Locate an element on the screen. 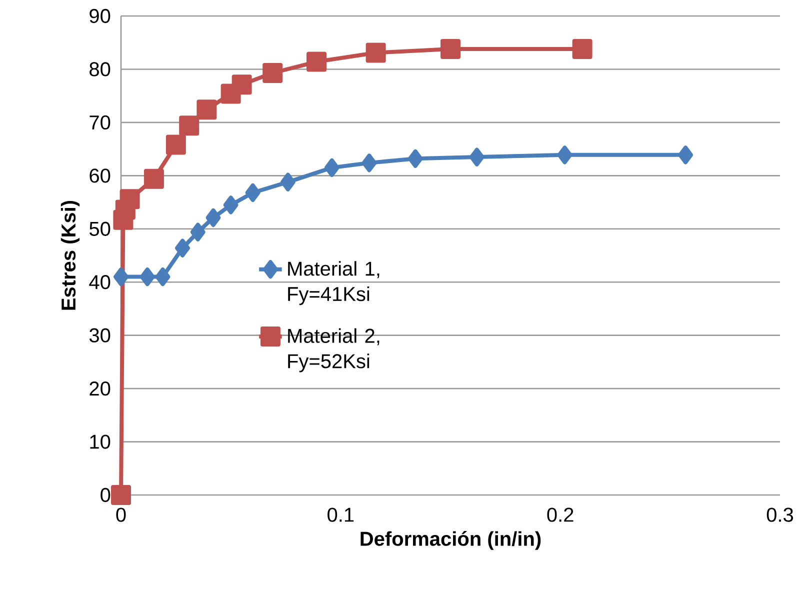  y-tick-label: 10 is located at coordinates (100, 441).